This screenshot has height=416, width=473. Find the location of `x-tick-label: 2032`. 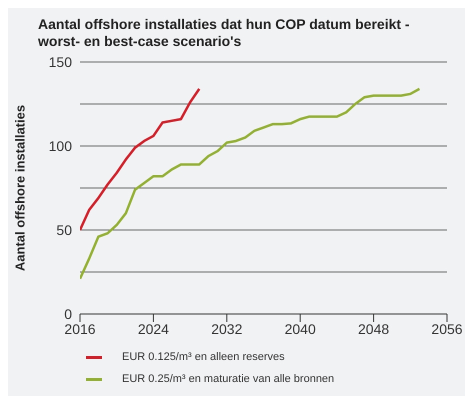

x-tick-label: 2032 is located at coordinates (227, 328).